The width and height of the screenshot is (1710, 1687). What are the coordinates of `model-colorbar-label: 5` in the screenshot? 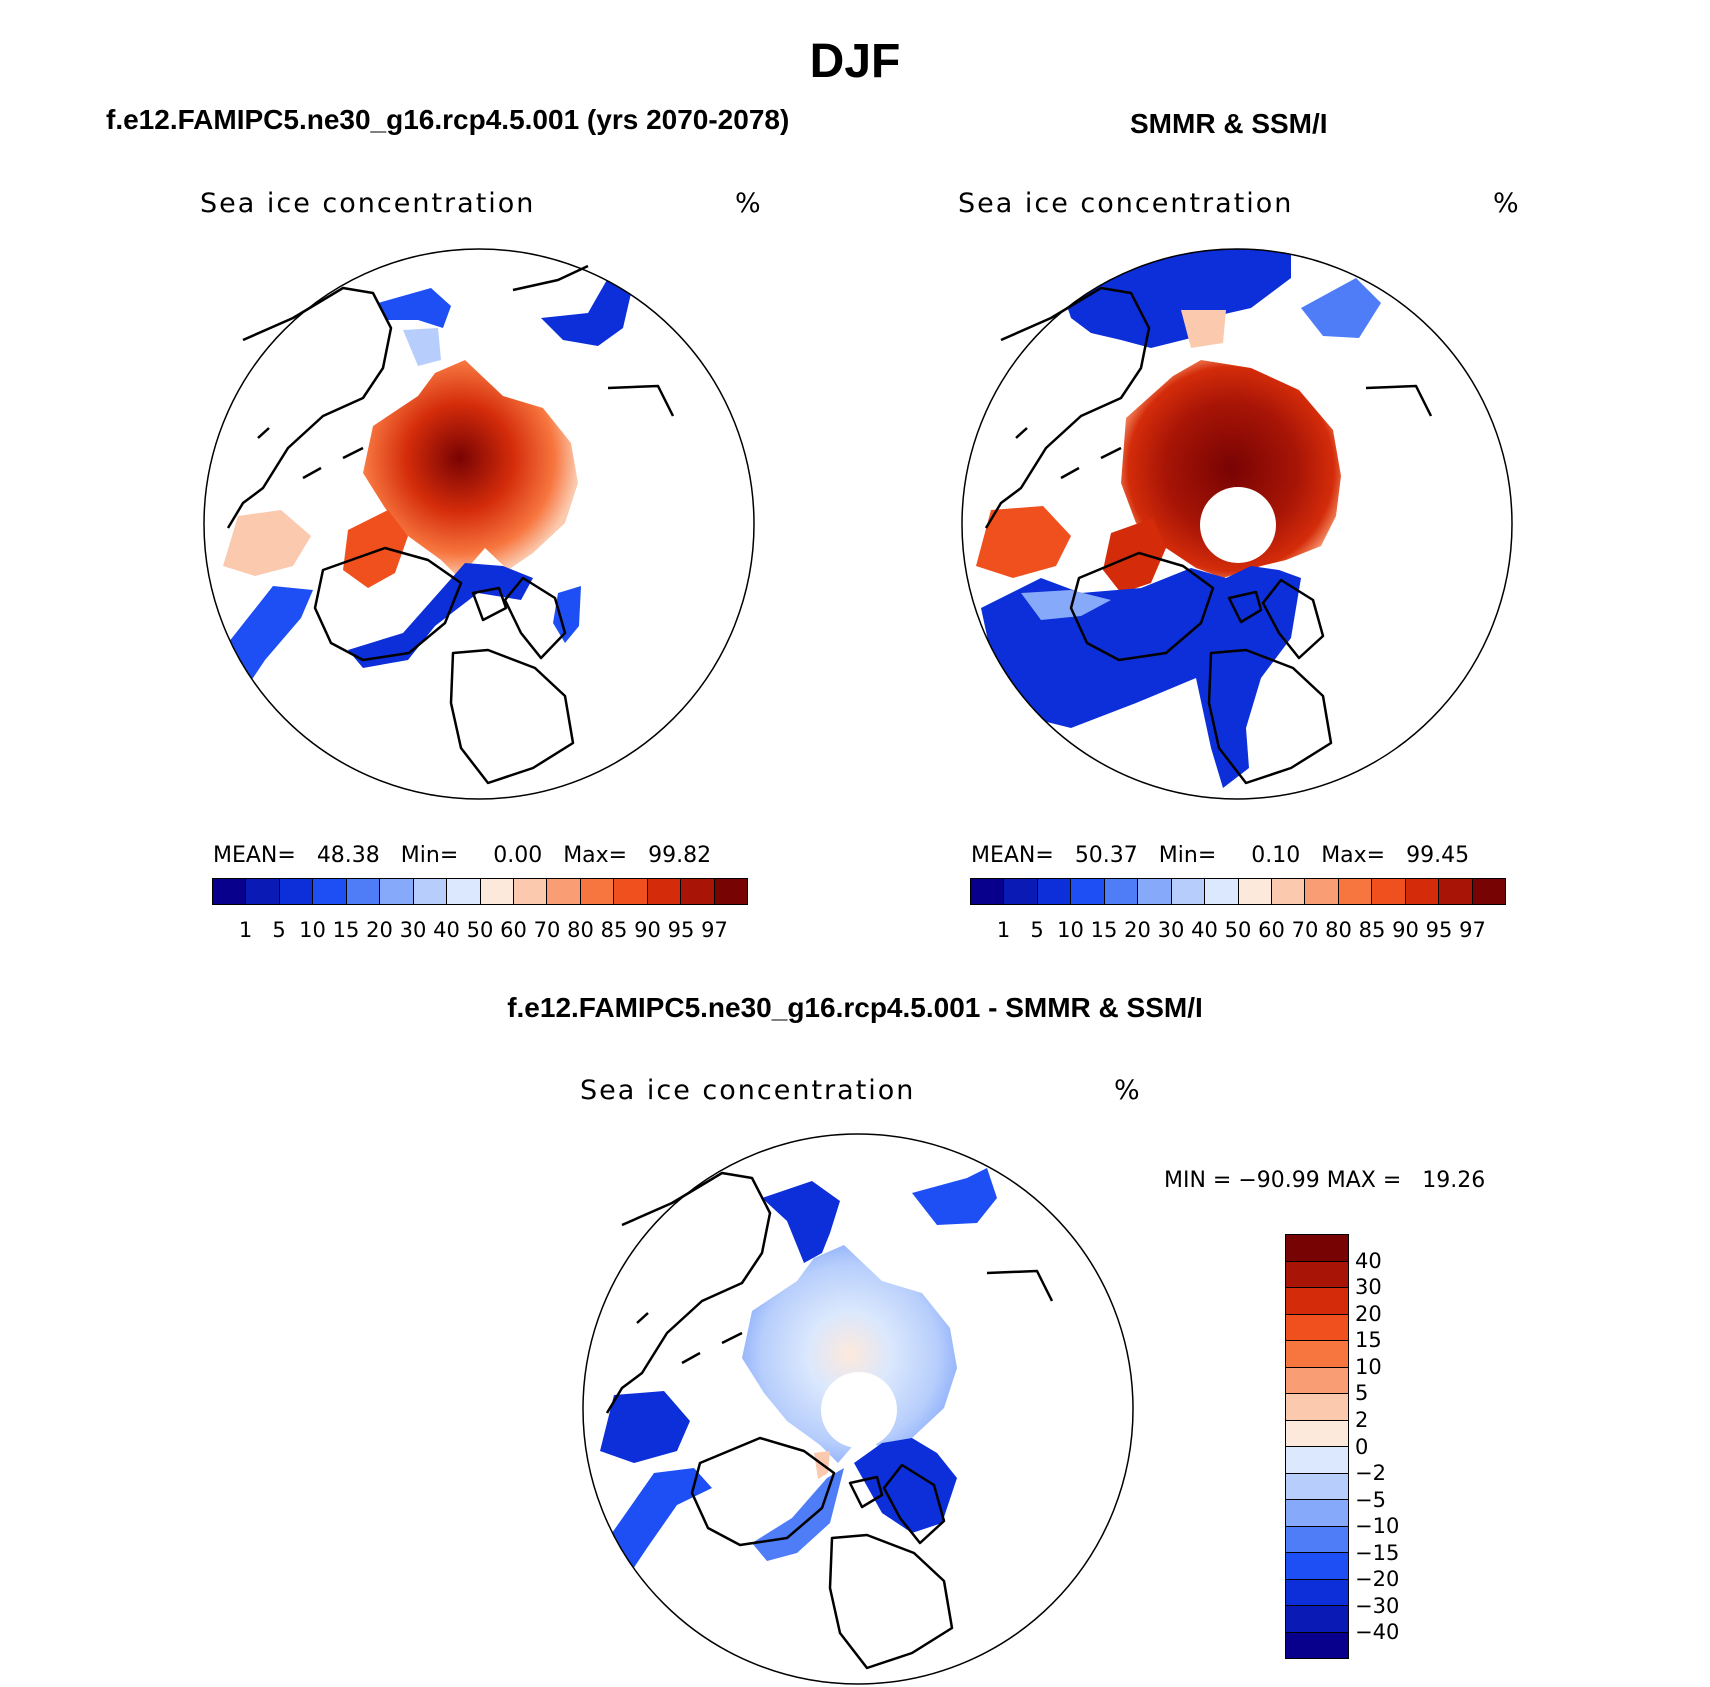 It's located at (279, 930).